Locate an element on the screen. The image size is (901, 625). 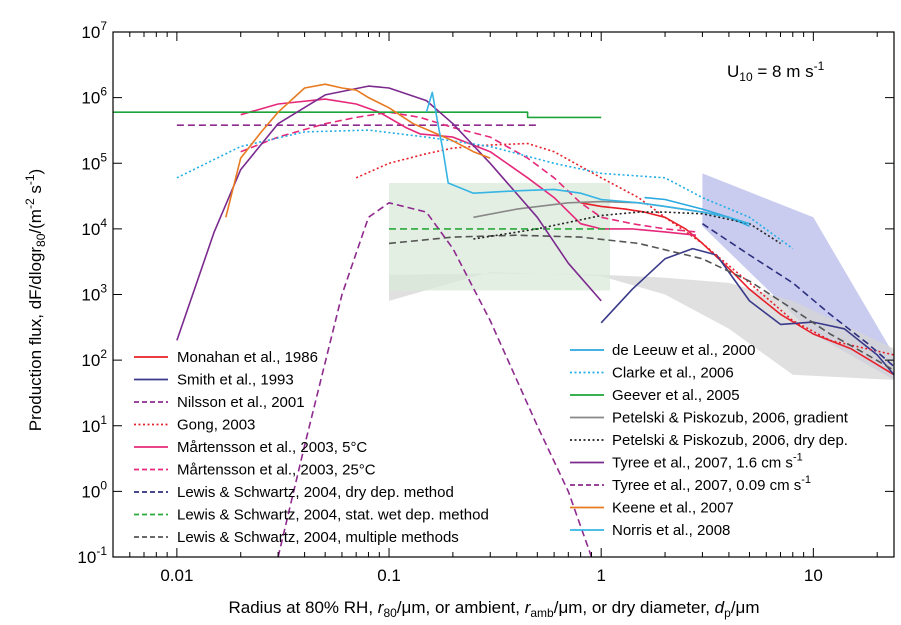
legend-item-17: Norris et al., 2008 is located at coordinates (650, 530).